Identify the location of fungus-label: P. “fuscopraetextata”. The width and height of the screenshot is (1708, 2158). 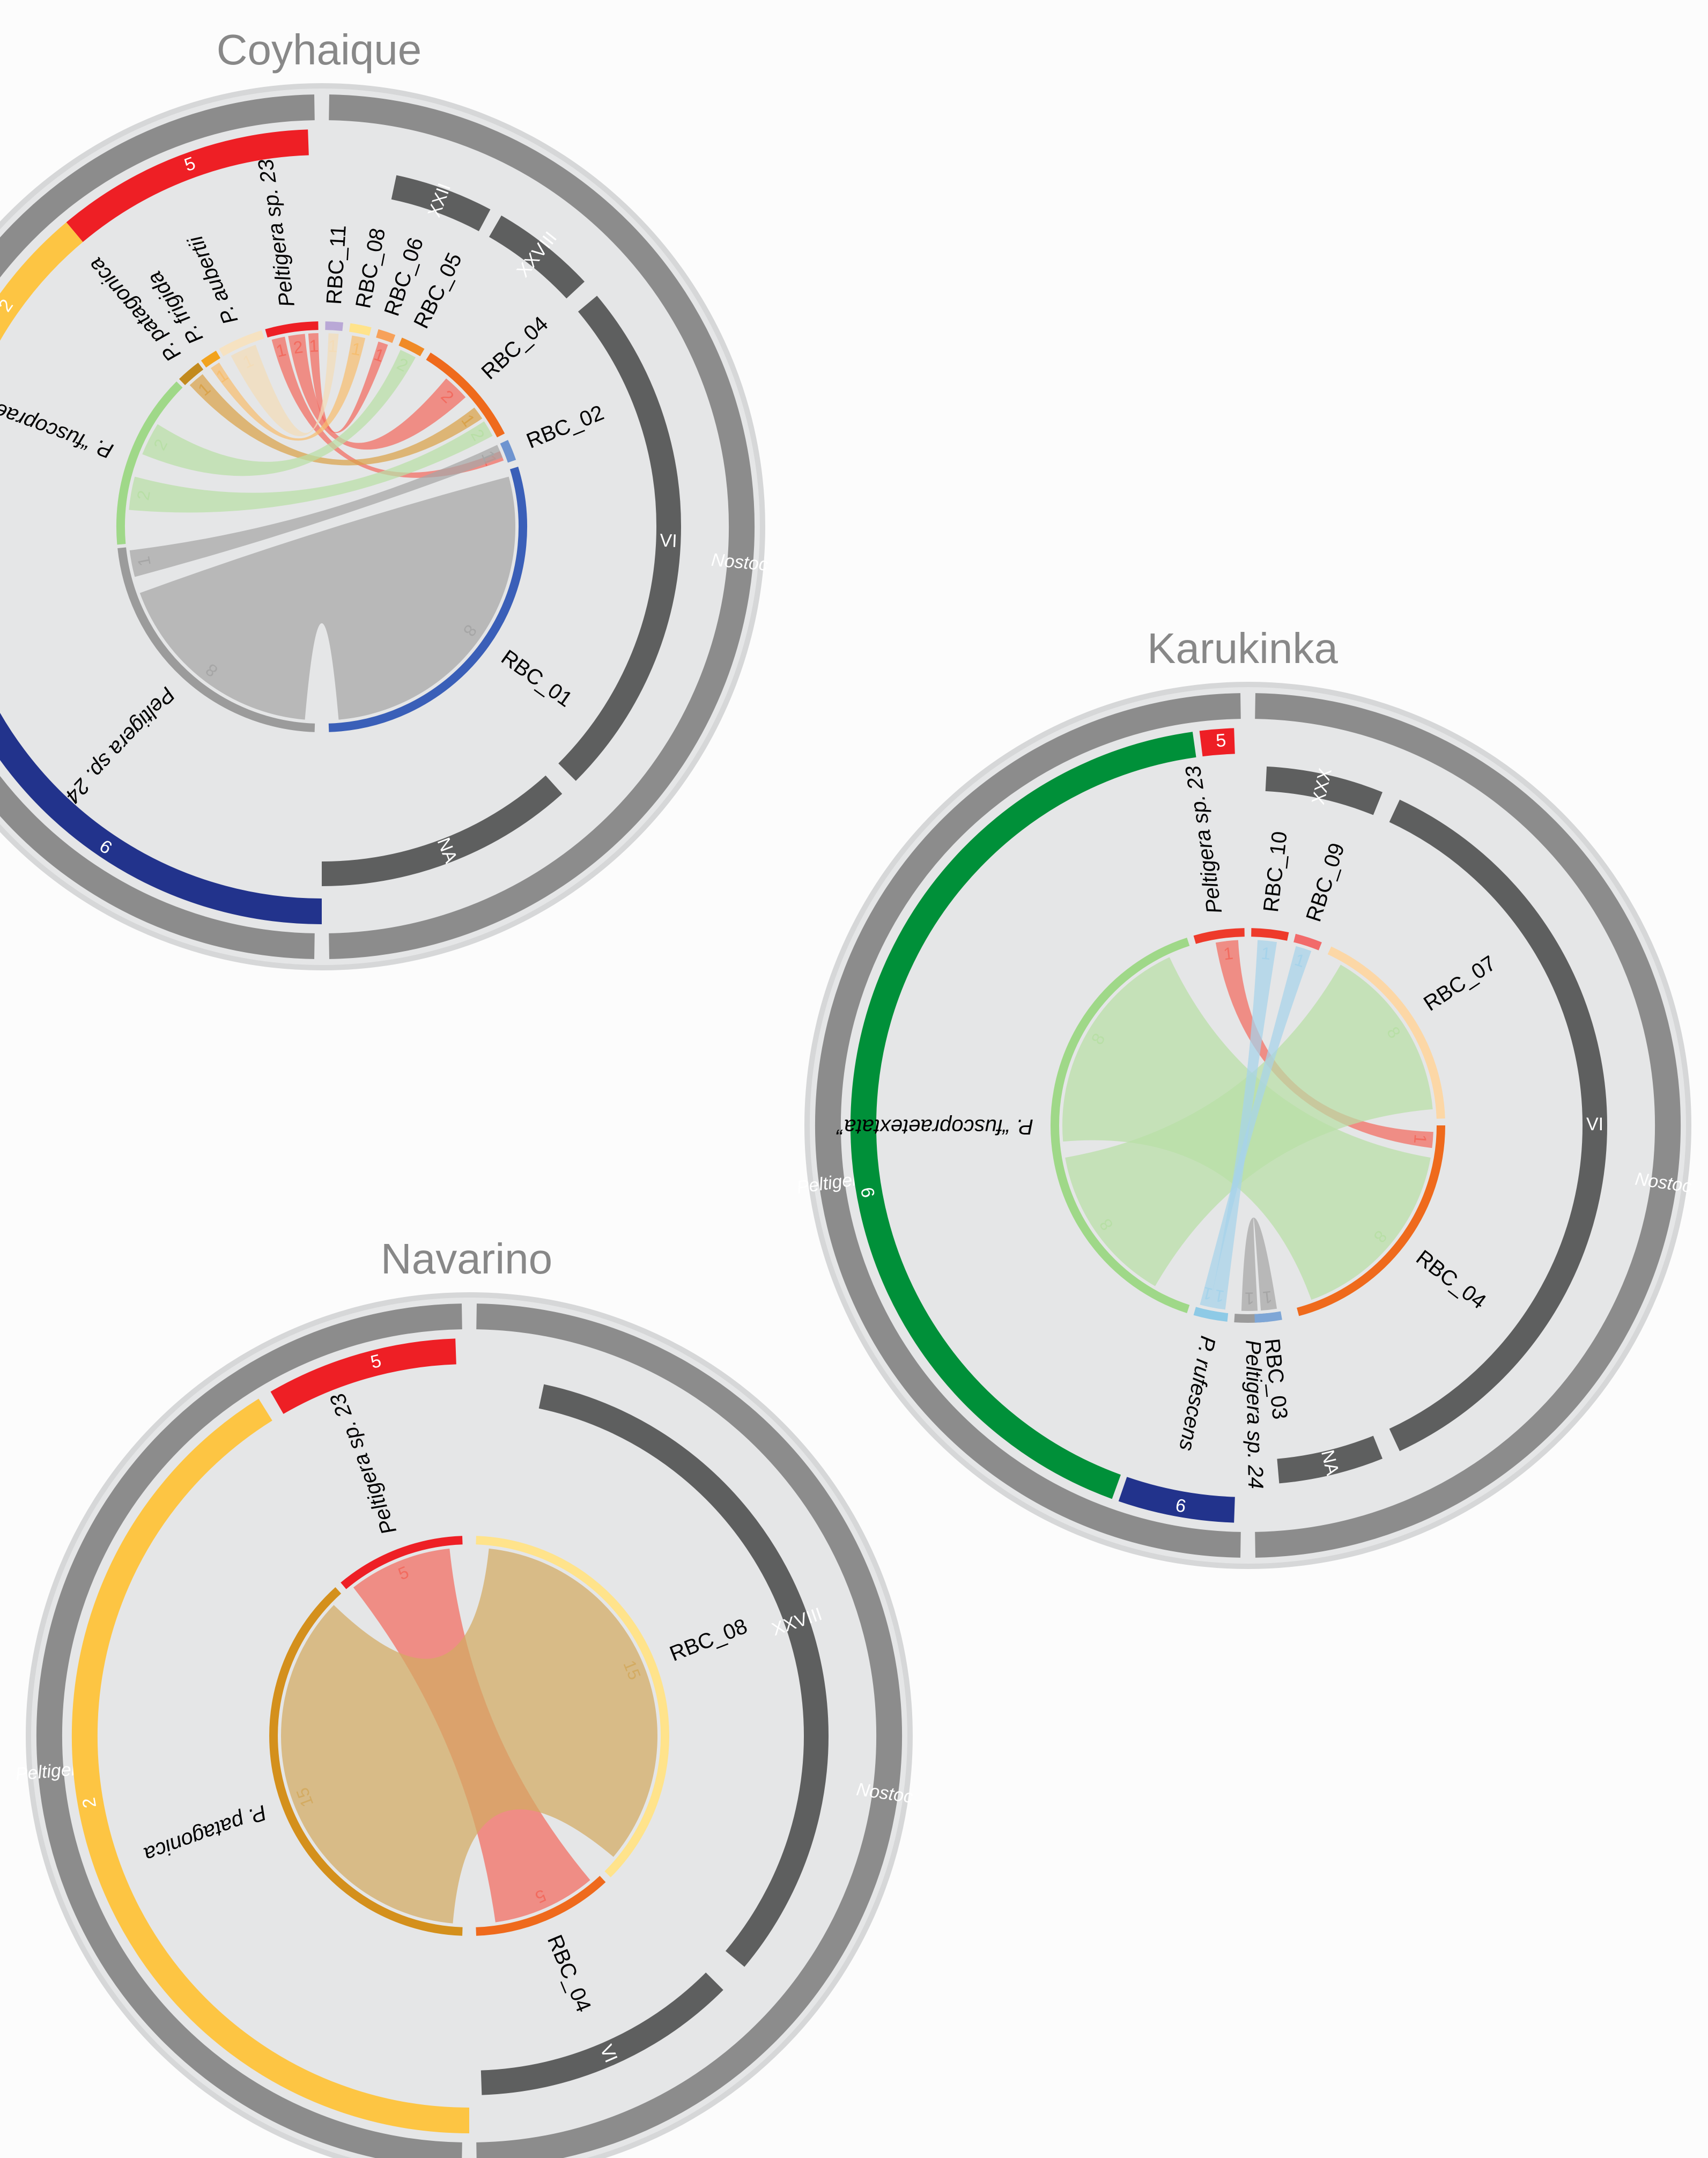
(934, 1126).